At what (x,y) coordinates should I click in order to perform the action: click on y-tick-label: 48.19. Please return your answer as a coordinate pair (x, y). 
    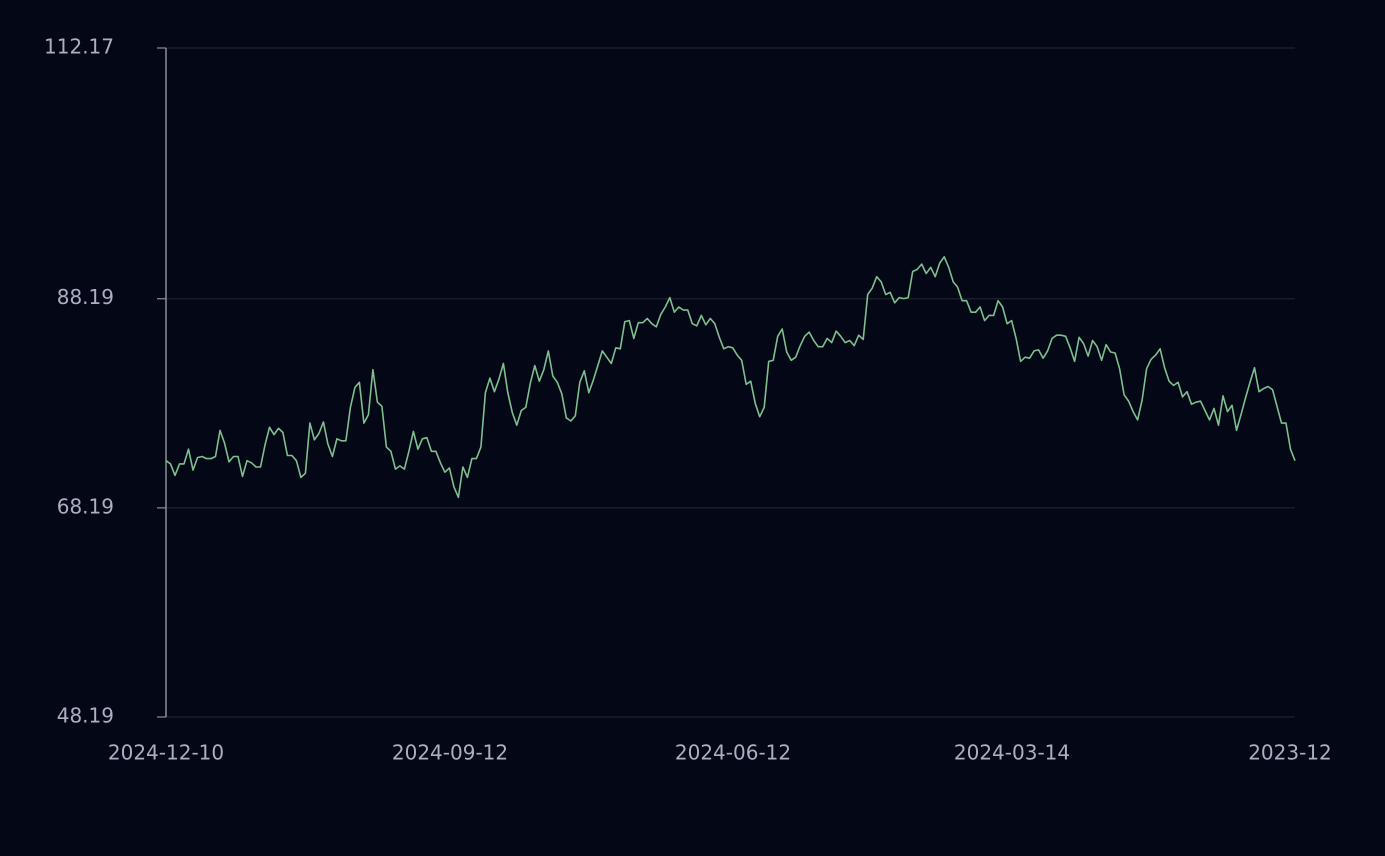
    Looking at the image, I should click on (85, 716).